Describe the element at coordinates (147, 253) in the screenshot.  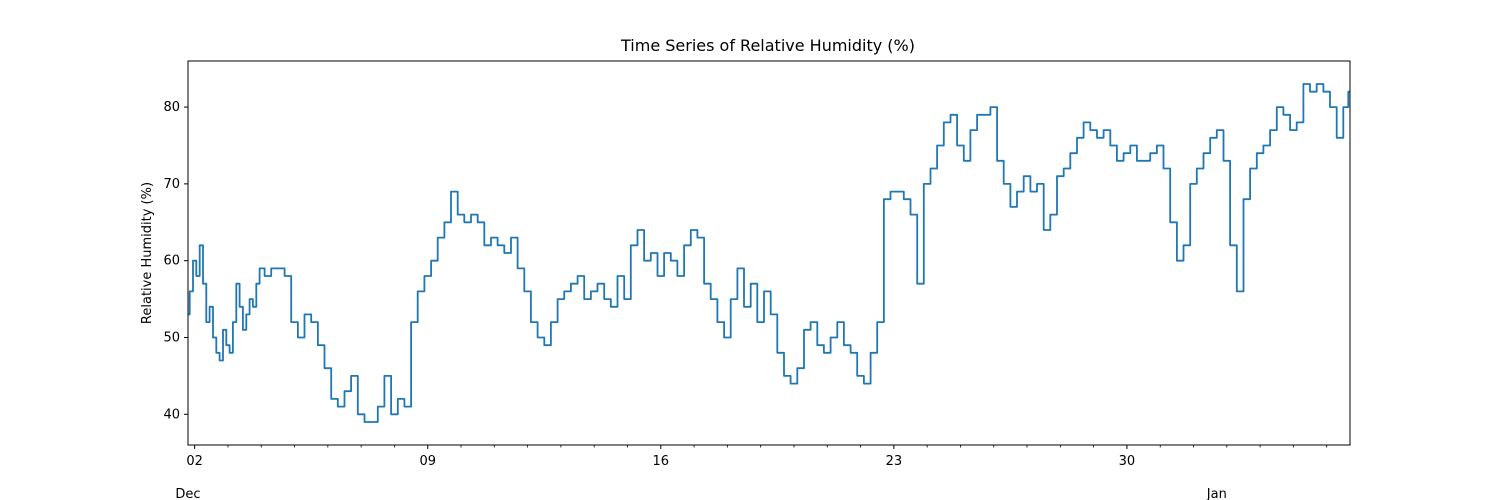
I see `y-axis-label: Relative Humidity (%)` at that location.